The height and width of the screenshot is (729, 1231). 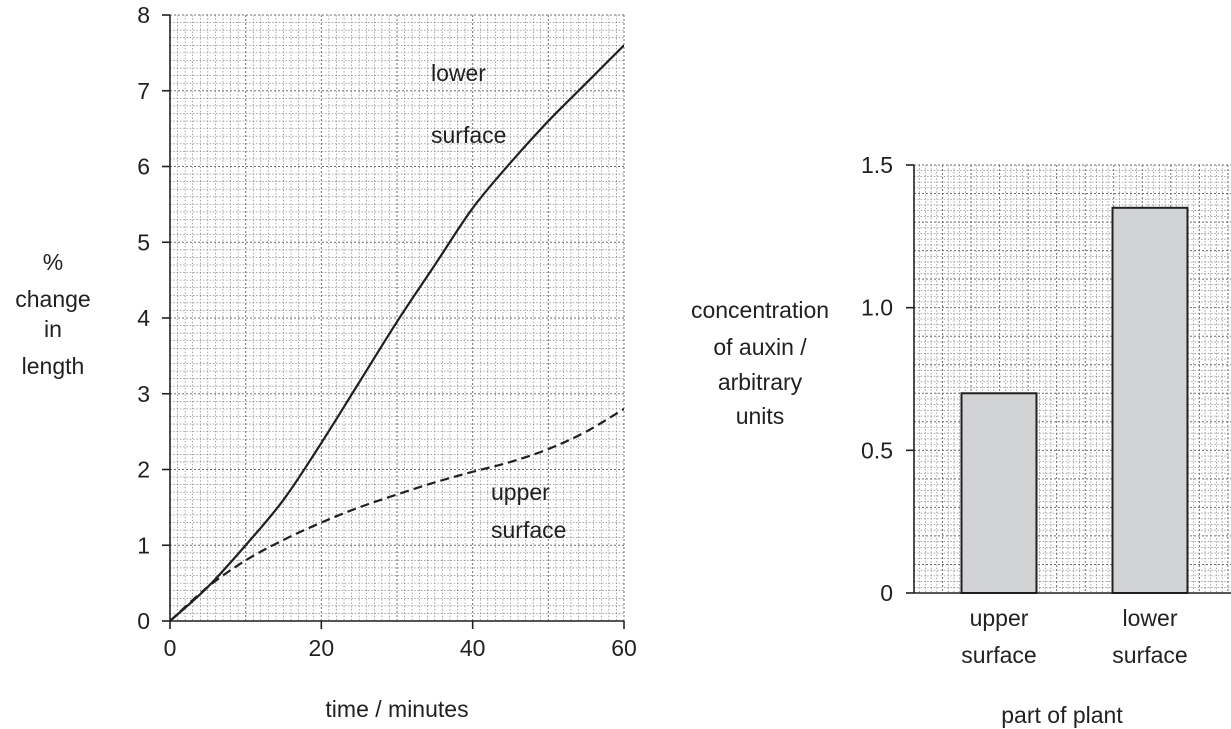 I want to click on series-line-upper-surface, so click(x=397, y=514).